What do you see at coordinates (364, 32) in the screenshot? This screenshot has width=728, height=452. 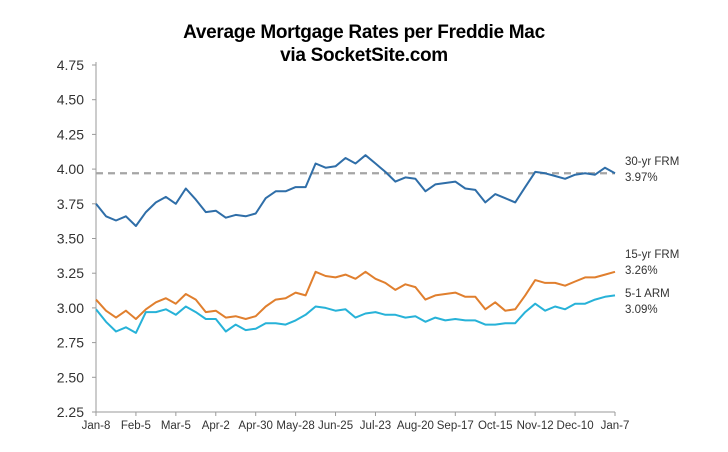 I see `chart-title: Average Mortgage Rates per Freddie Mac` at bounding box center [364, 32].